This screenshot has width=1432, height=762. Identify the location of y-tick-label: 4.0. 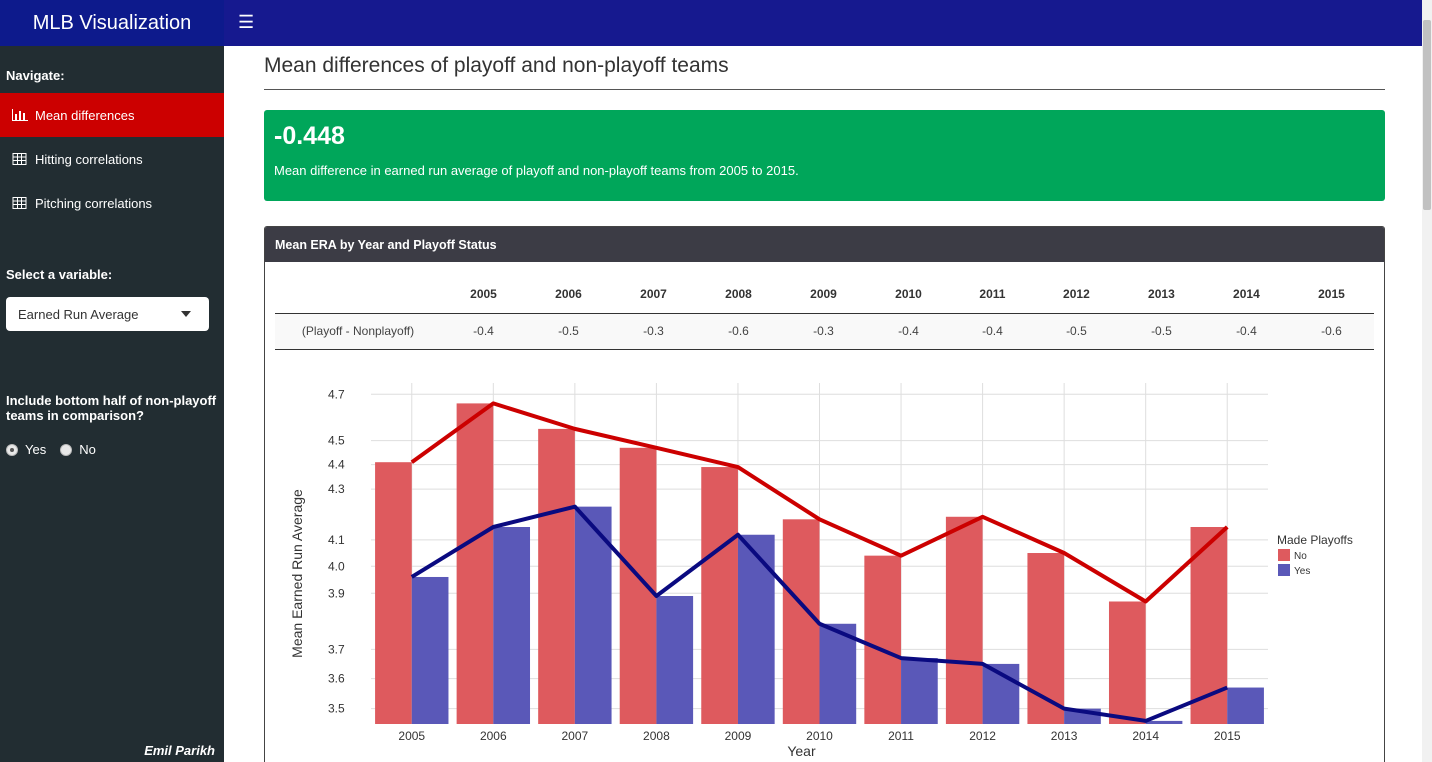
(336, 566).